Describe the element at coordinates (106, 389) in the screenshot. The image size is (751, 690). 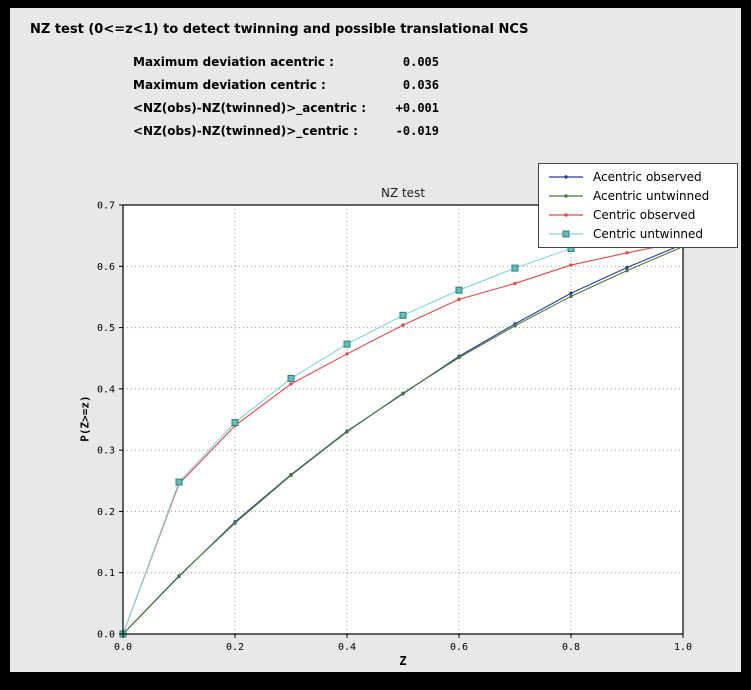
I see `y-tick-label: 0.4` at that location.